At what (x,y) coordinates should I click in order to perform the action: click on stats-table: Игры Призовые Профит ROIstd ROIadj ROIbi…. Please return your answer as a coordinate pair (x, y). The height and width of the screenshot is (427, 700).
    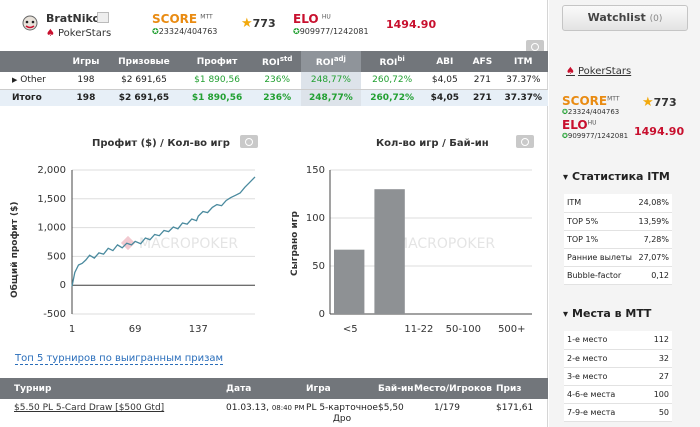
    Looking at the image, I should click on (274, 78).